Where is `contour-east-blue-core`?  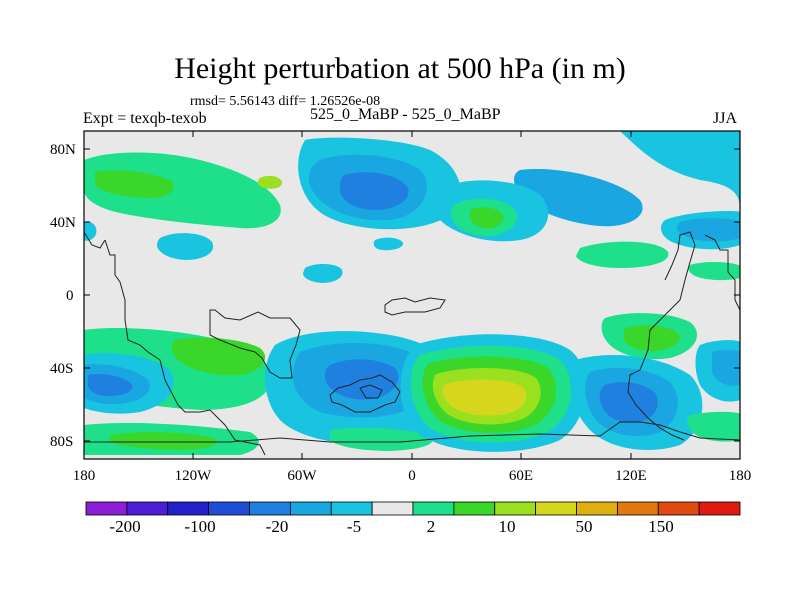
contour-east-blue-core is located at coordinates (708, 230).